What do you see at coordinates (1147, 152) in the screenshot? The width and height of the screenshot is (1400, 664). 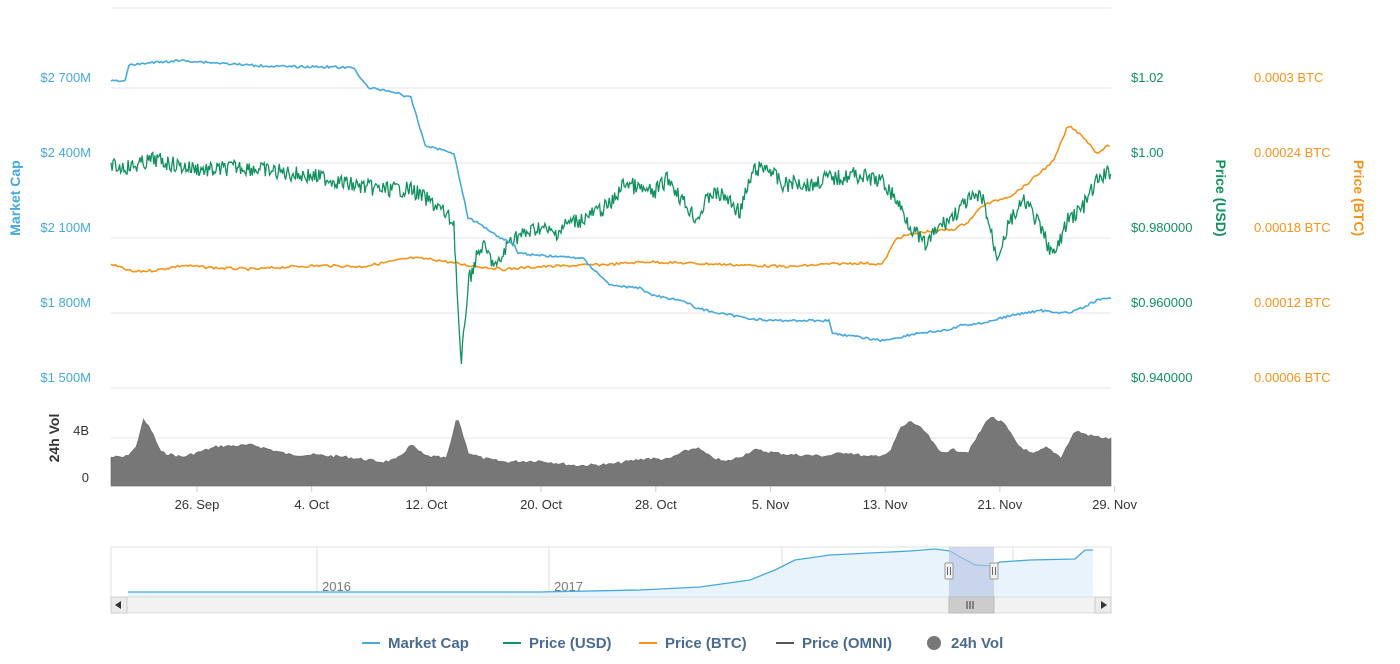 I see `price-usd-tick-label: $1.00` at bounding box center [1147, 152].